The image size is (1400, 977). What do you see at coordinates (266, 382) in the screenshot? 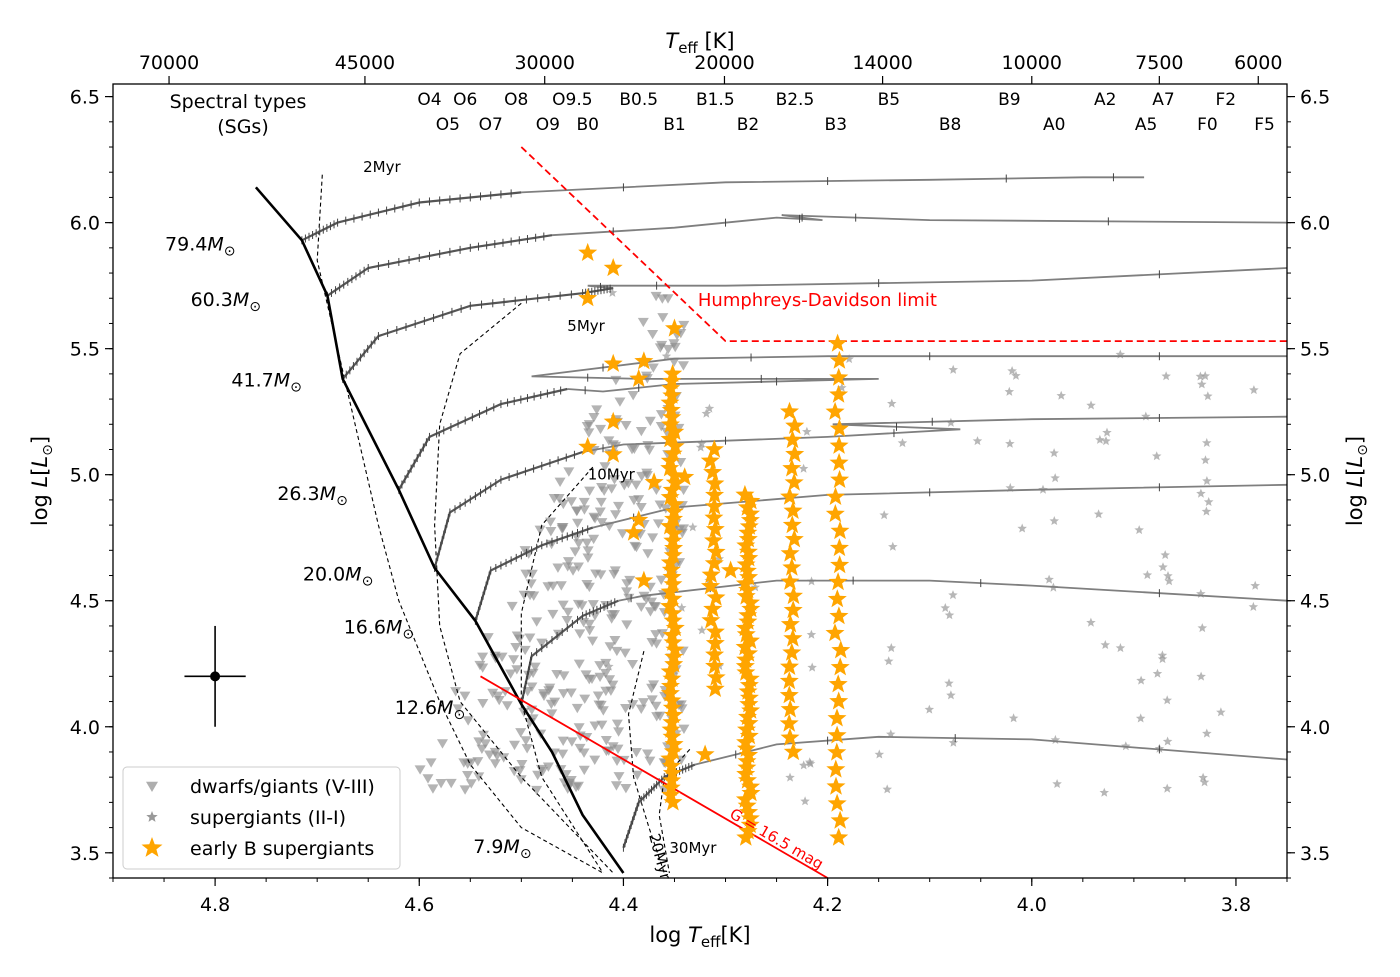
I see `track-mass-label: 41.7M⊙` at bounding box center [266, 382].